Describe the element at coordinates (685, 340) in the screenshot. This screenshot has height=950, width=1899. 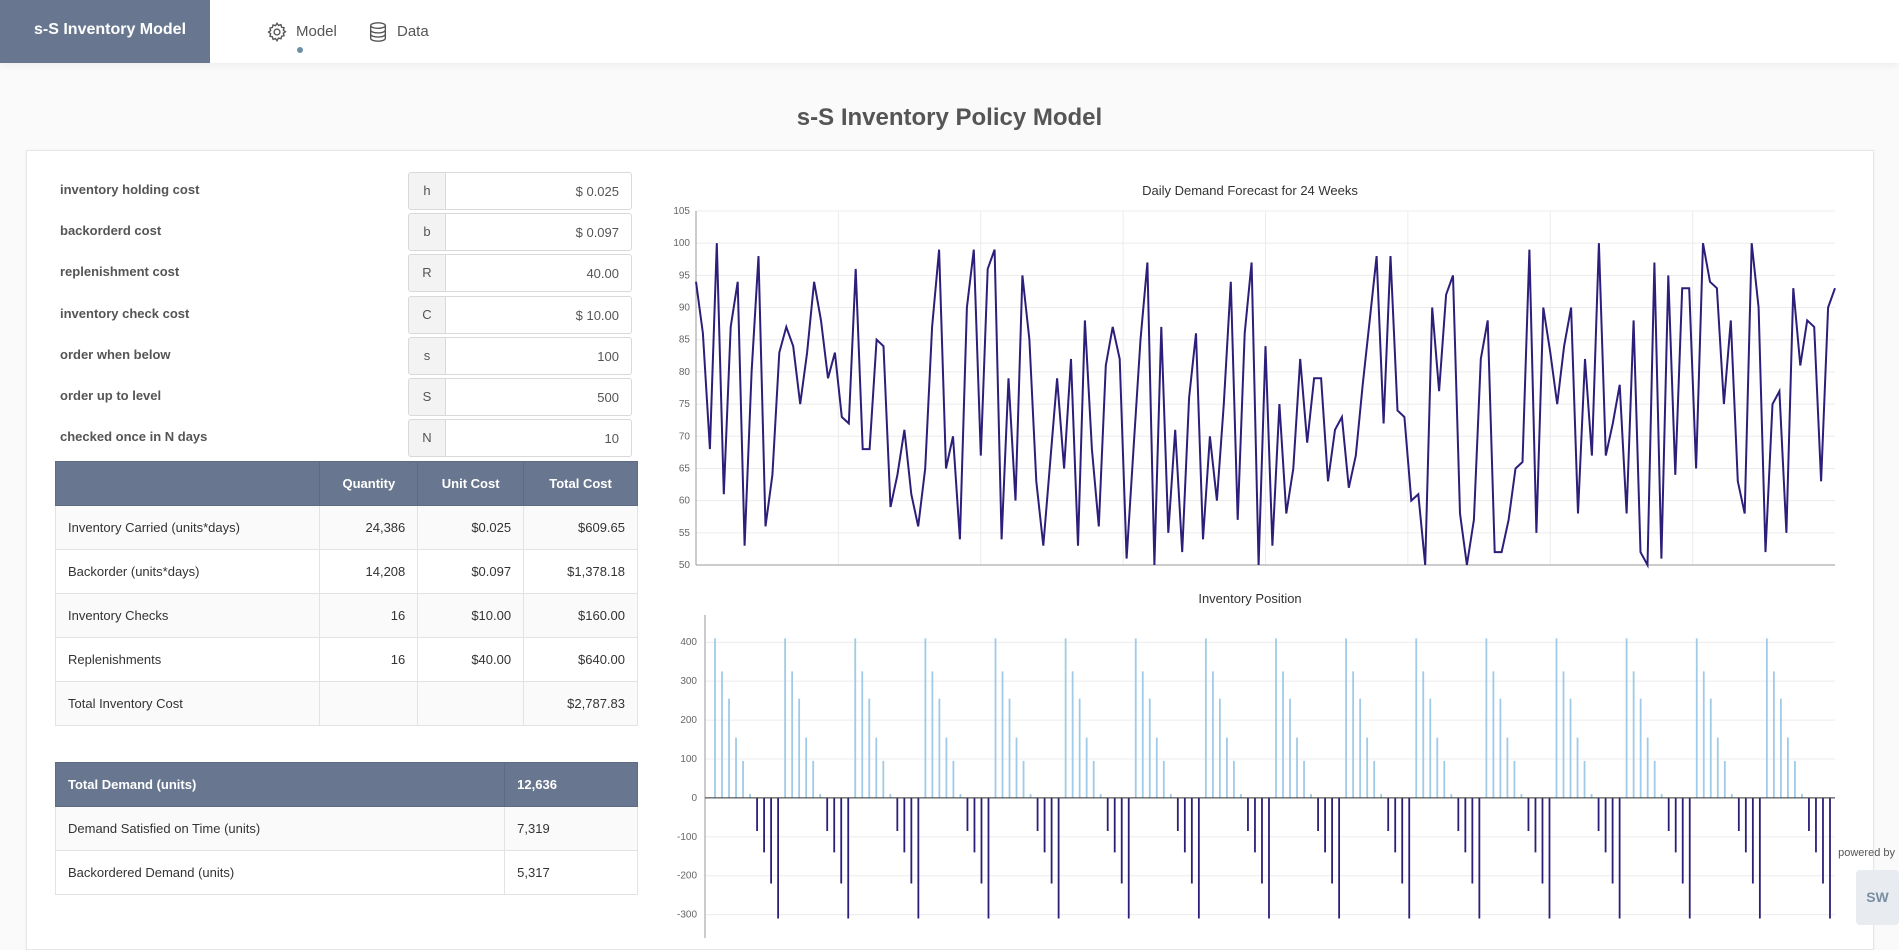
I see `demand-y-tick-label: 85` at that location.